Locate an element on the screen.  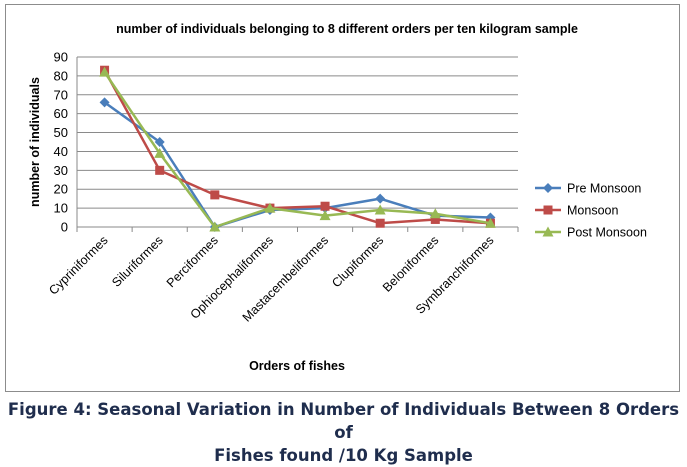
y-tick-label: 70 is located at coordinates (61, 94).